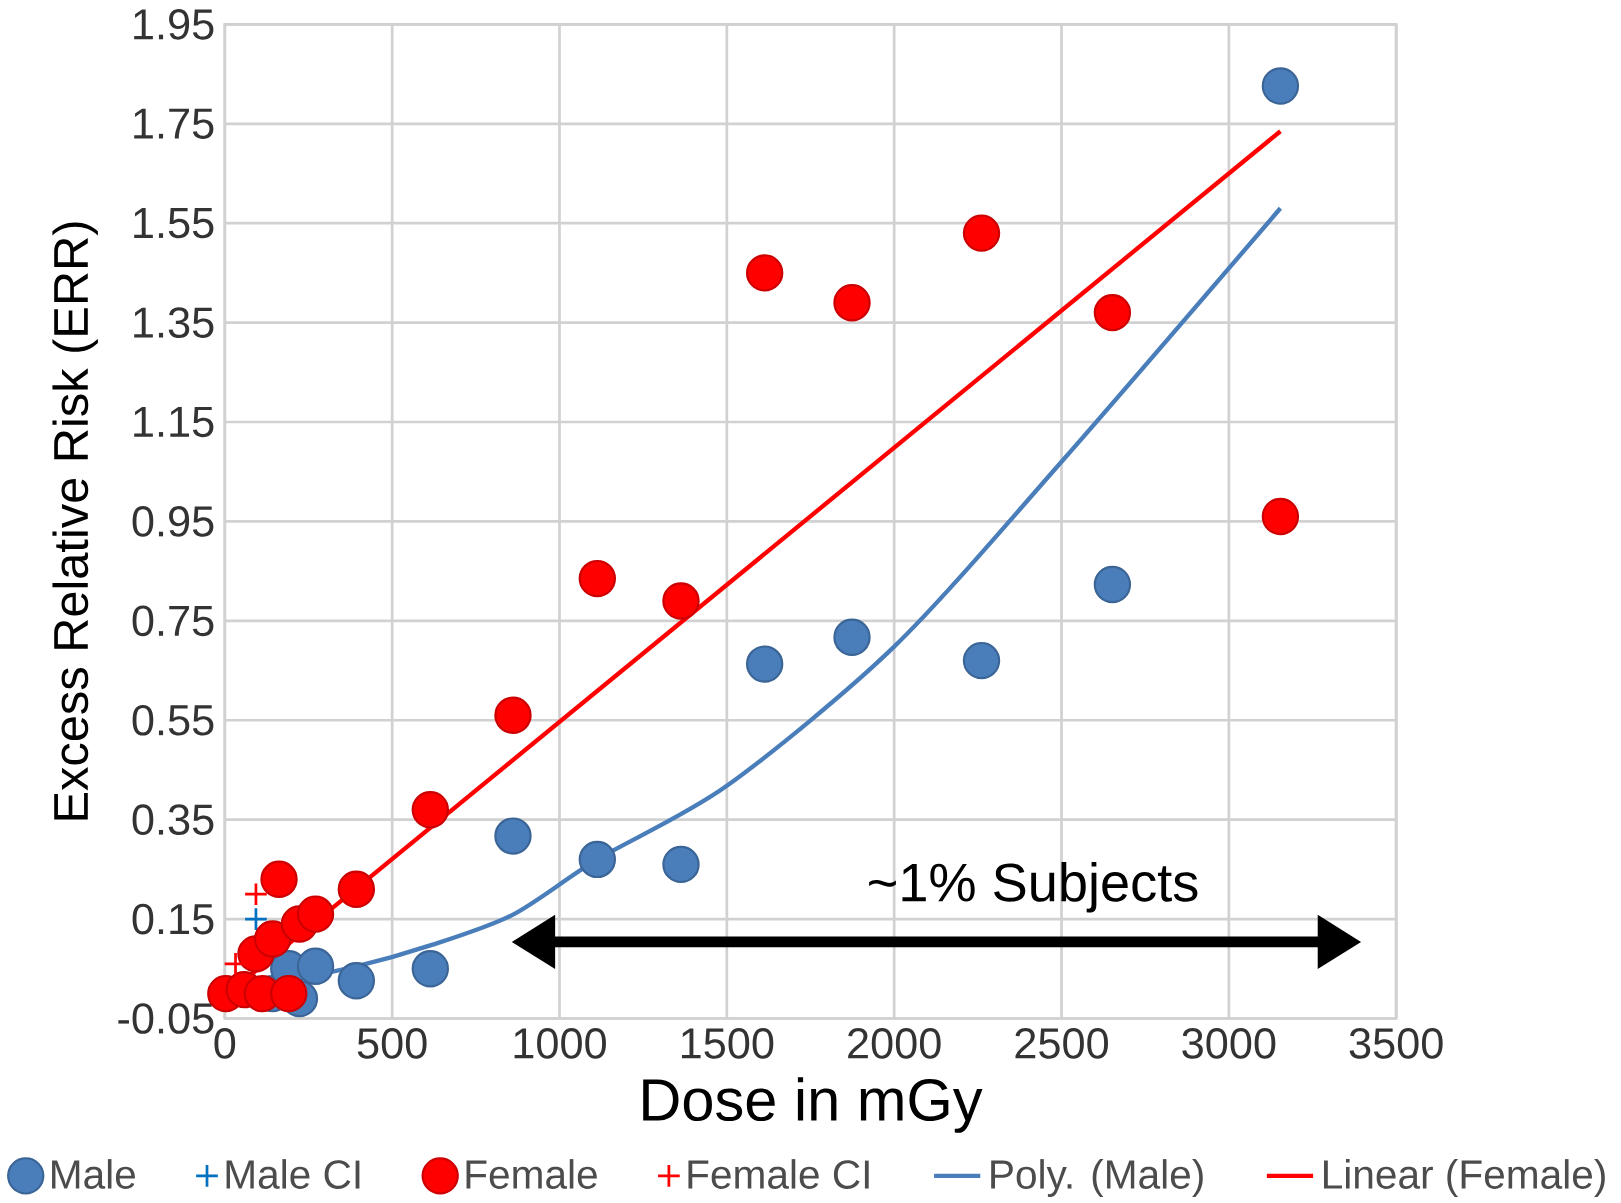  Describe the element at coordinates (166, 1018) in the screenshot. I see `y-tick-label: -0.05` at that location.